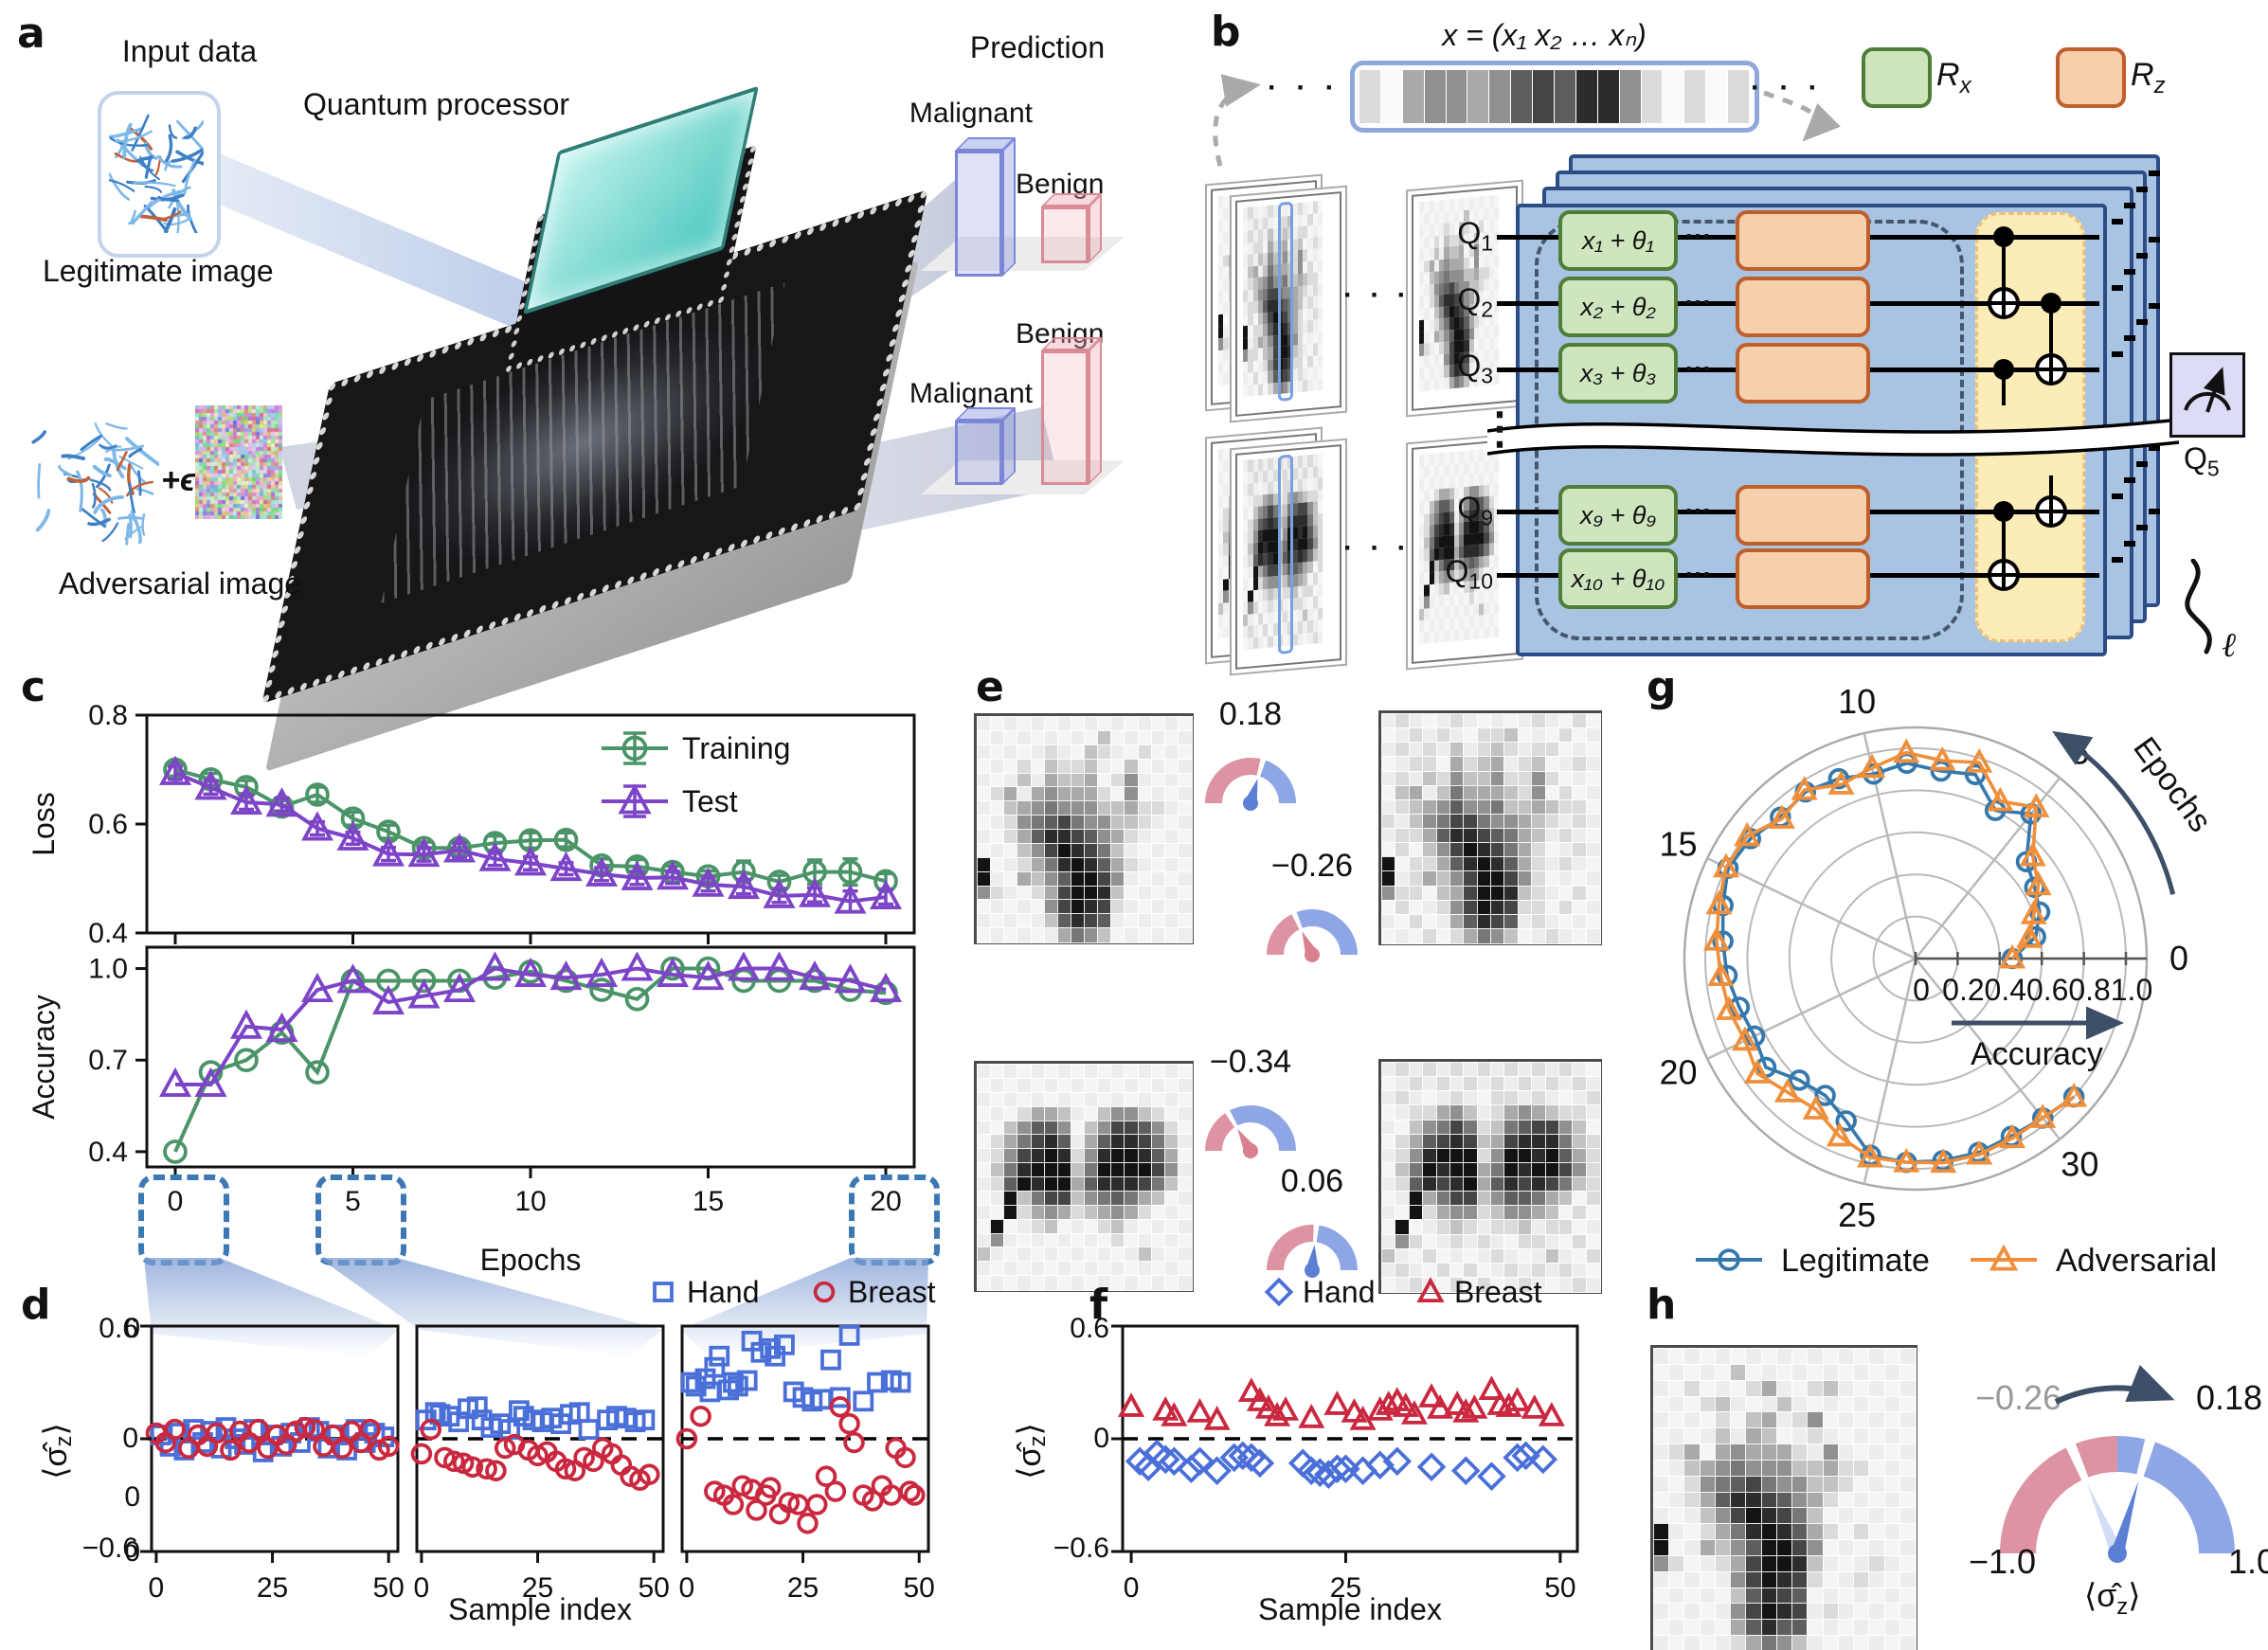 The image size is (2268, 1650). I want to click on malignant-bar-bottom, so click(985, 446).